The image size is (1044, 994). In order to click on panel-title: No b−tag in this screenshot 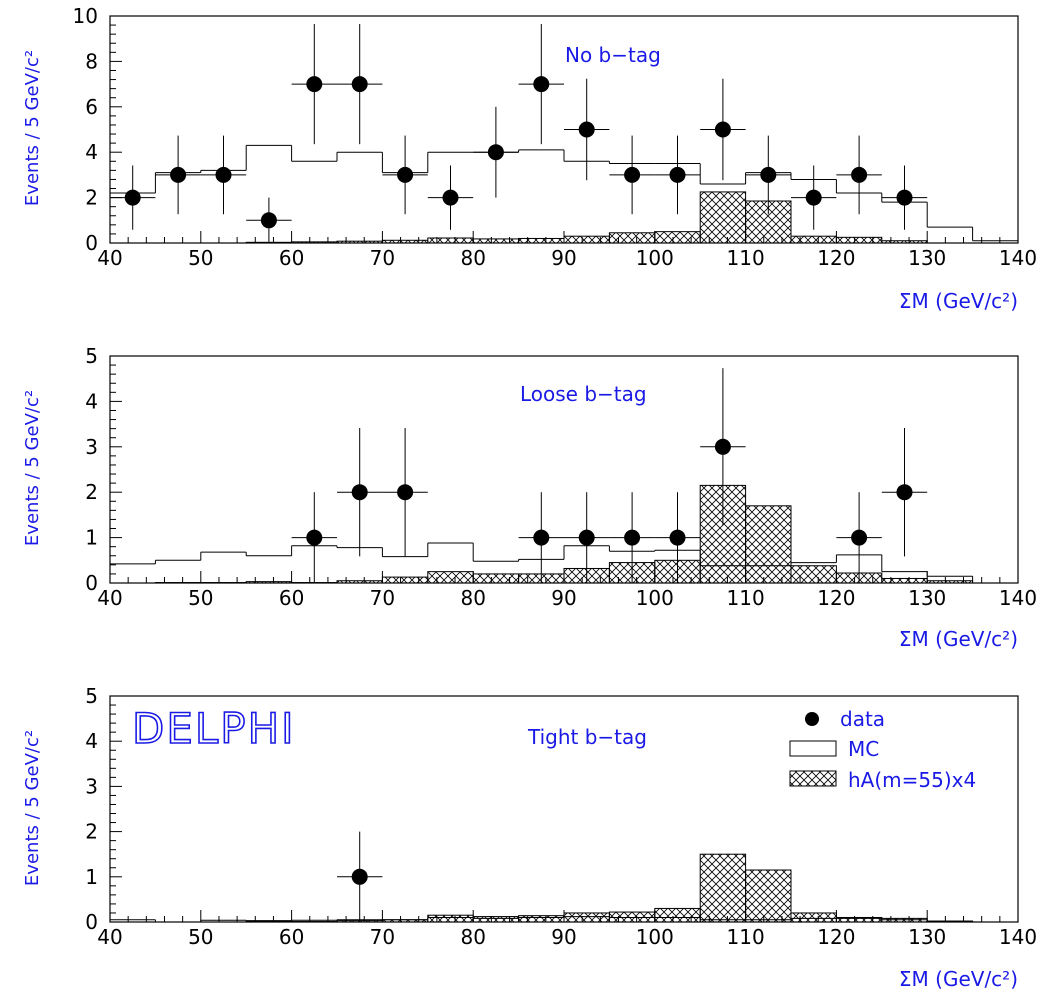, I will do `click(613, 55)`.